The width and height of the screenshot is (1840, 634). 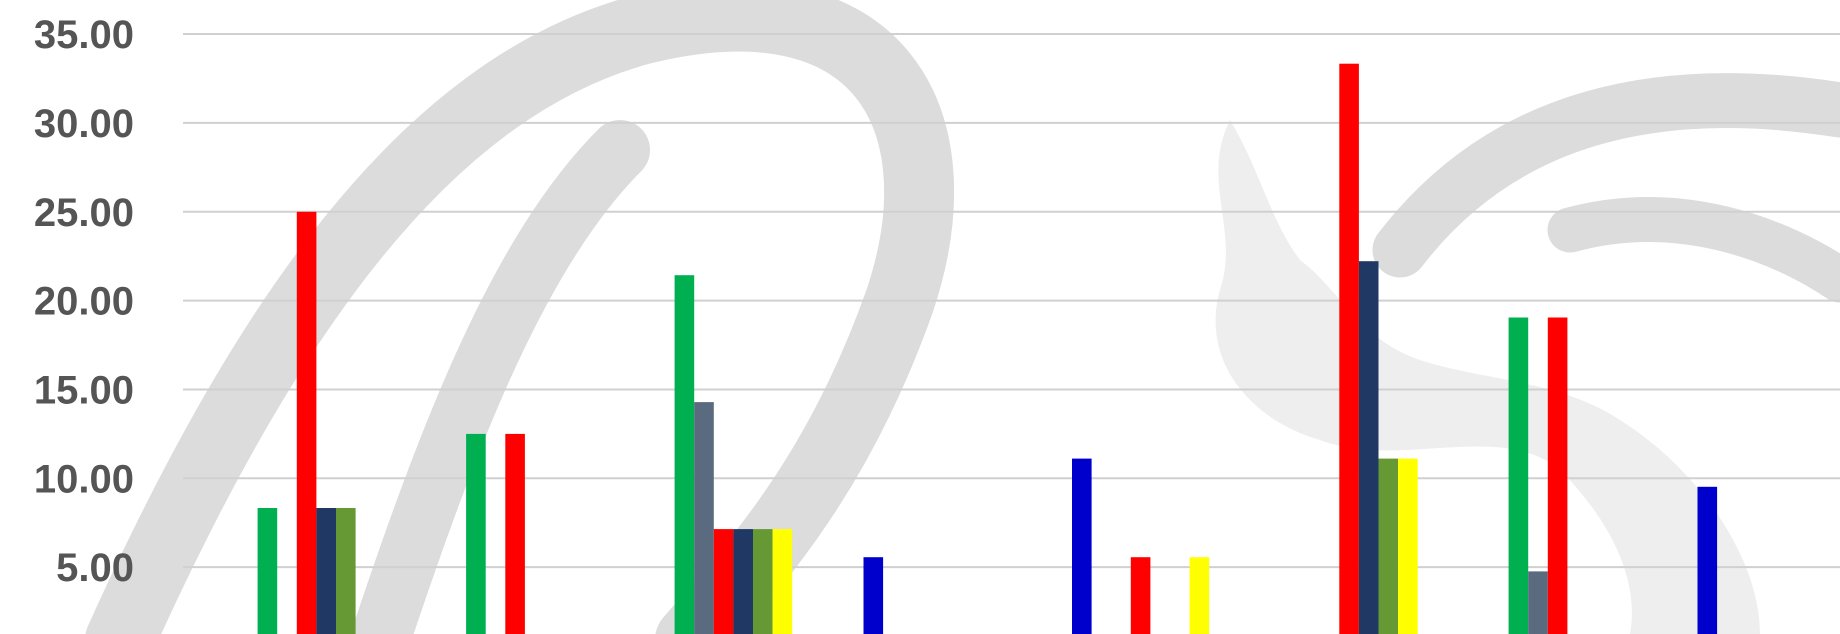 What do you see at coordinates (84, 479) in the screenshot?
I see `y-tick-label: 10.00` at bounding box center [84, 479].